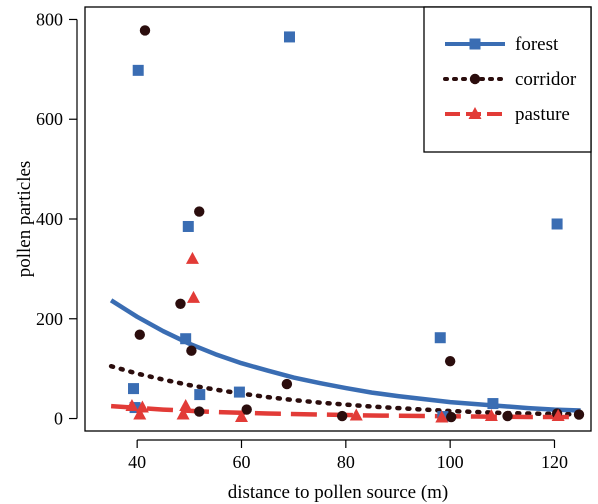 The height and width of the screenshot is (504, 598). I want to click on y-tick-label: 400, so click(49, 219).